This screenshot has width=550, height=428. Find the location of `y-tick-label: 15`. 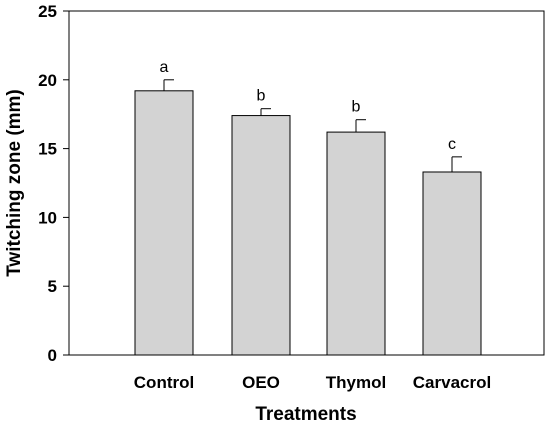

y-tick-label: 15 is located at coordinates (47, 149).